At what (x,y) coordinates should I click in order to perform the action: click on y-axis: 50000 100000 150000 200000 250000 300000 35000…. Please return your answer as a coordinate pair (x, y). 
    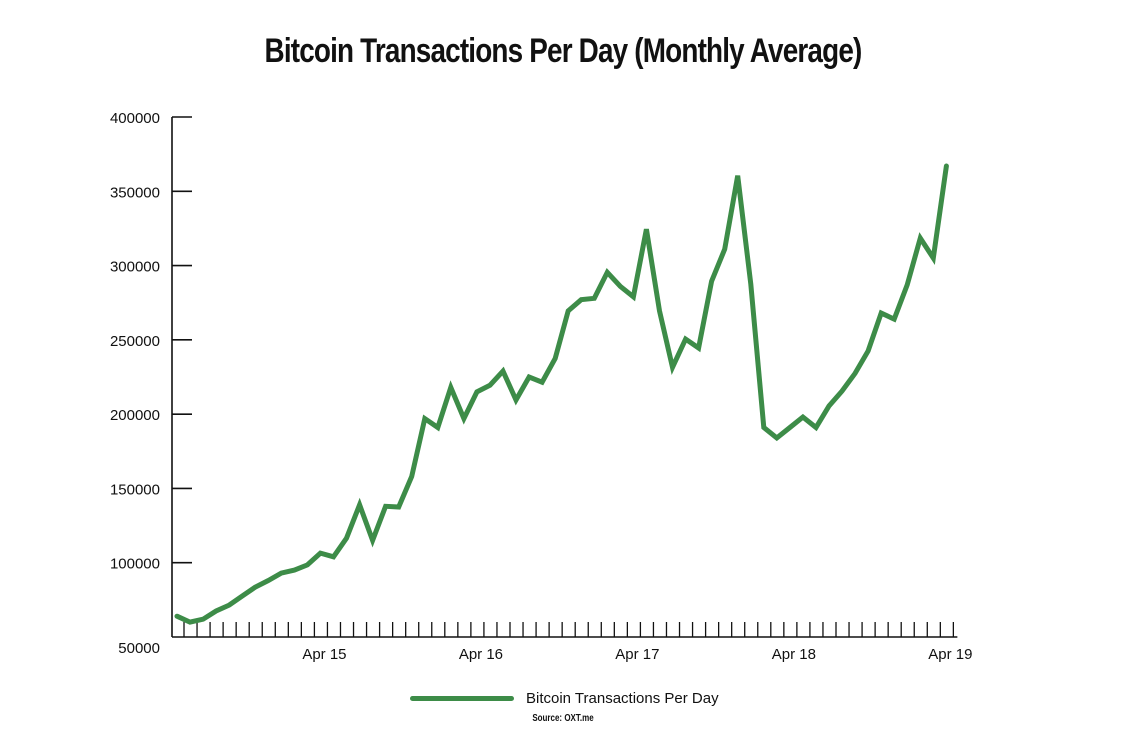
    Looking at the image, I should click on (151, 383).